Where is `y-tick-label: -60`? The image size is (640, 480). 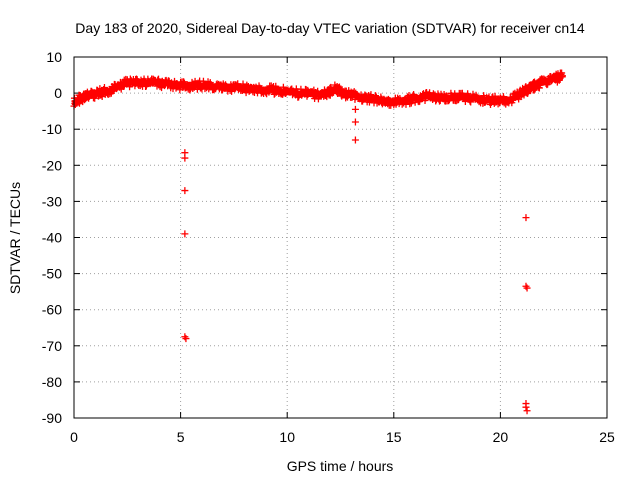
y-tick-label: -60 is located at coordinates (52, 310).